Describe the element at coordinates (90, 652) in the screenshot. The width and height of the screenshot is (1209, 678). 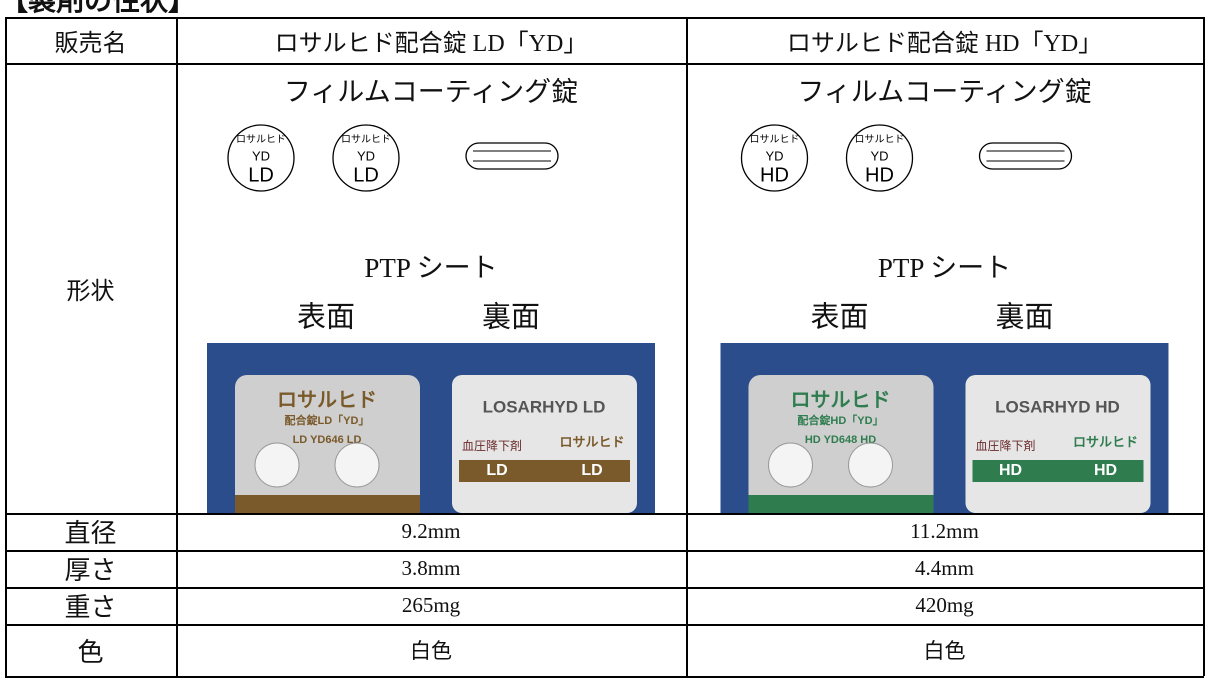
I see `row-label: 色` at that location.